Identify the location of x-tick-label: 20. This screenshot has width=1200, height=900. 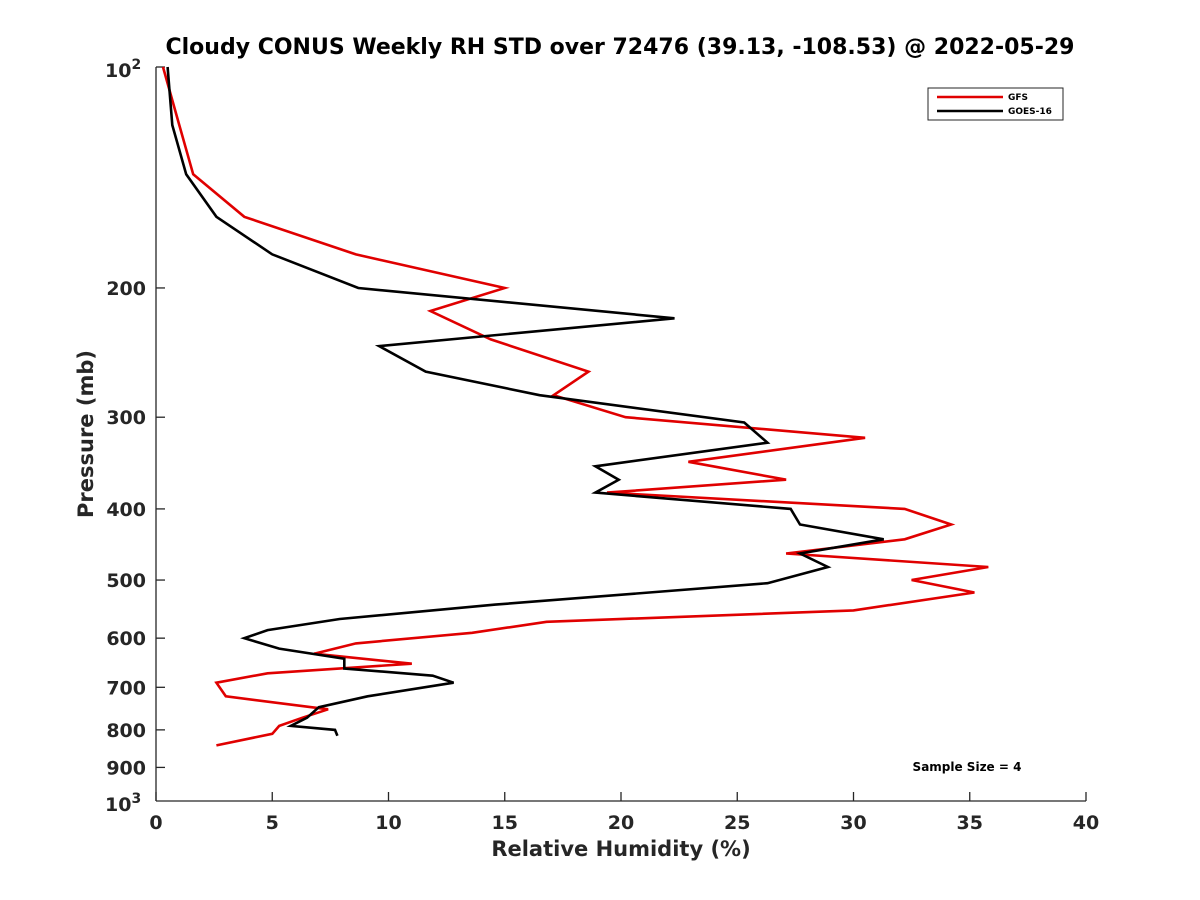
(621, 823).